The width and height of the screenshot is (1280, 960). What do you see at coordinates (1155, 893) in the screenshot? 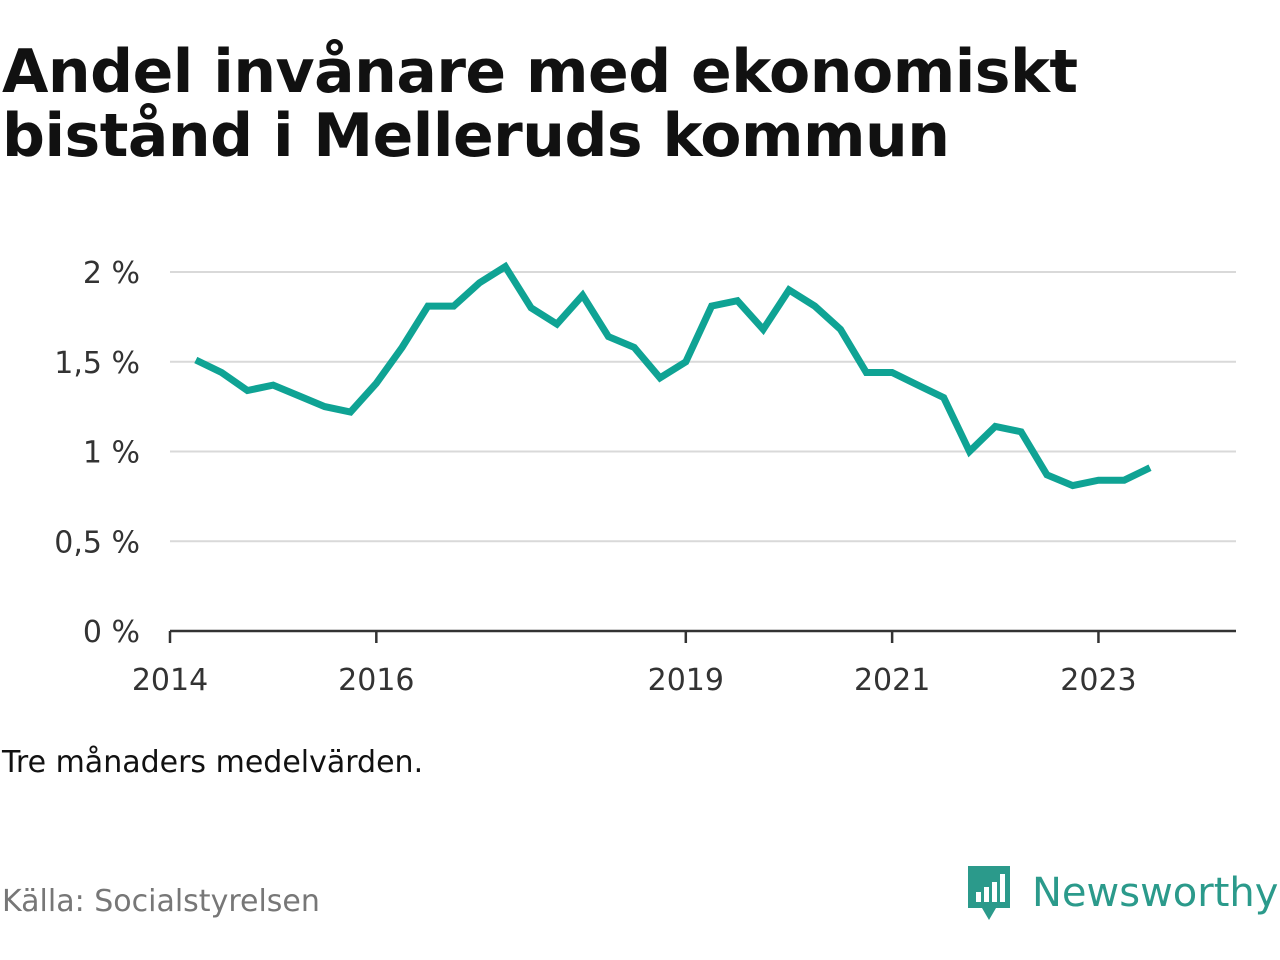
I see `brand-name: Newsworthy` at bounding box center [1155, 893].